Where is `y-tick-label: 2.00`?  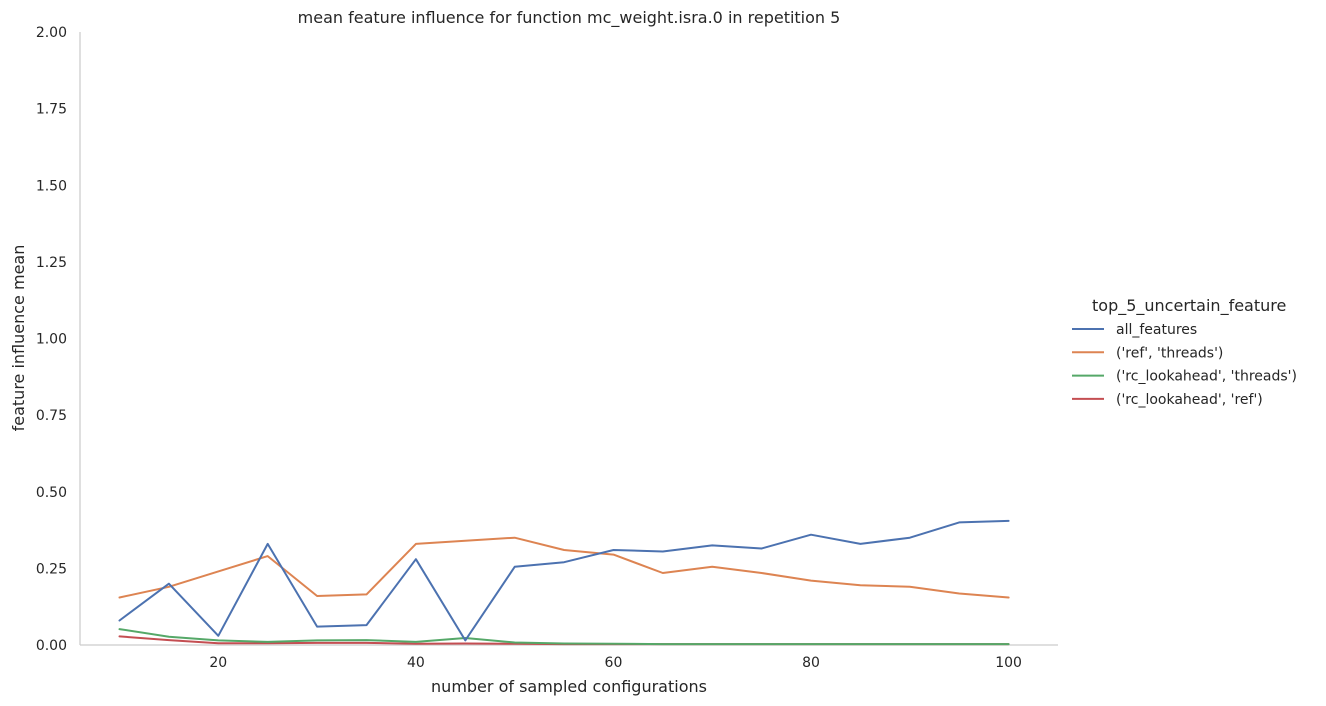
y-tick-label: 2.00 is located at coordinates (51, 33).